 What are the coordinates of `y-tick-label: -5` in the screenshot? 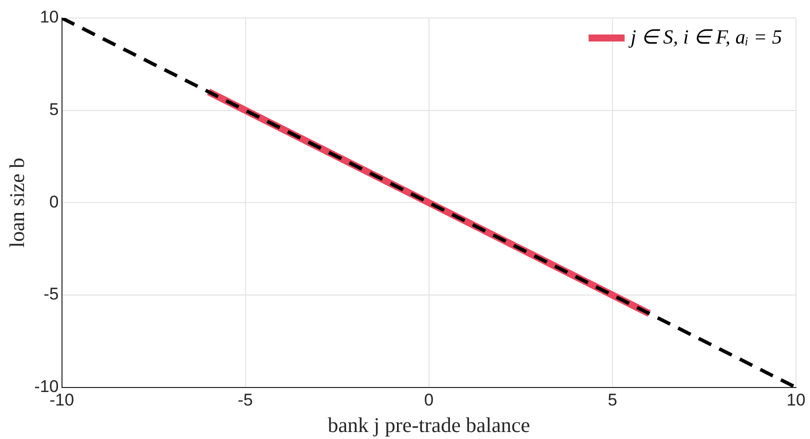 It's located at (51, 294).